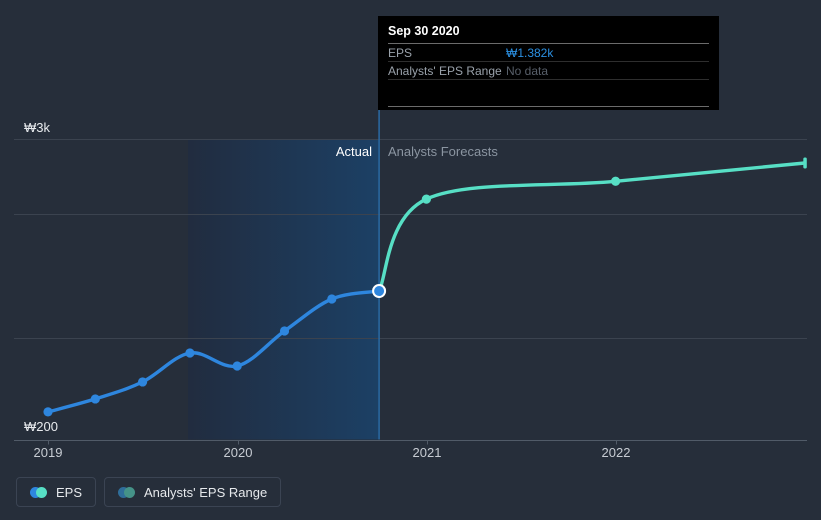  What do you see at coordinates (443, 151) in the screenshot?
I see `forecast-label: Analysts Forecasts` at bounding box center [443, 151].